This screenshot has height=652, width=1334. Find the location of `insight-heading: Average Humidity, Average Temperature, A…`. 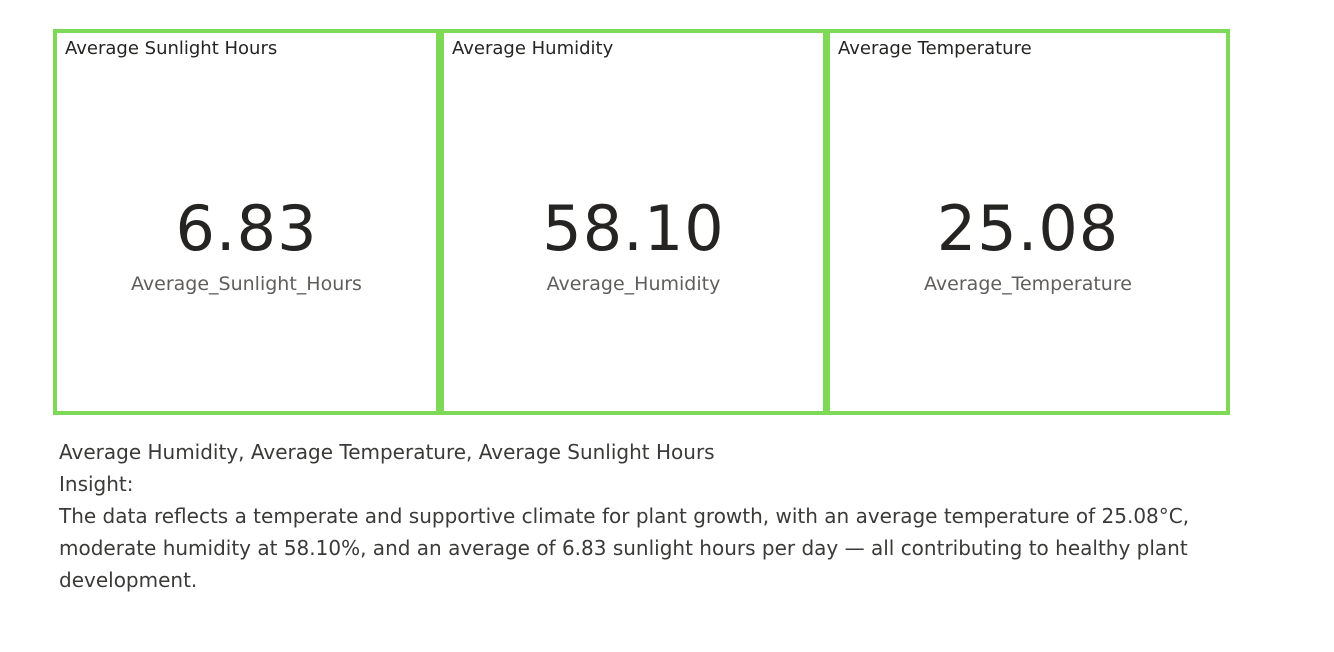

insight-heading: Average Humidity, Average Temperature, A… is located at coordinates (387, 452).